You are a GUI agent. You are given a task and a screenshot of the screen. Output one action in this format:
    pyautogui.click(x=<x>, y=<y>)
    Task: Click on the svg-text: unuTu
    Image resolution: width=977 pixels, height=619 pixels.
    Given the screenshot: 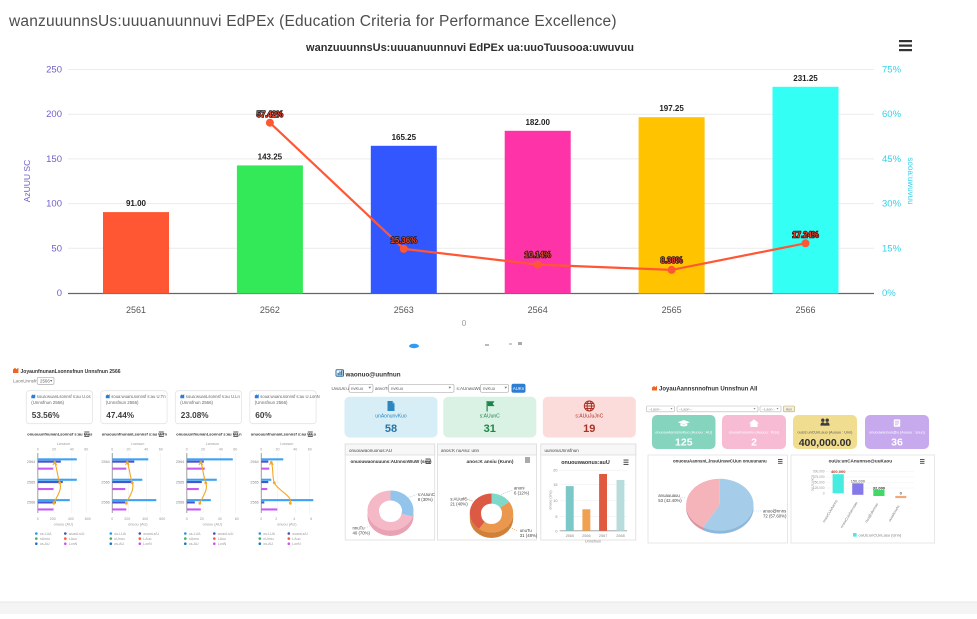 What is the action you would take?
    pyautogui.click(x=526, y=530)
    